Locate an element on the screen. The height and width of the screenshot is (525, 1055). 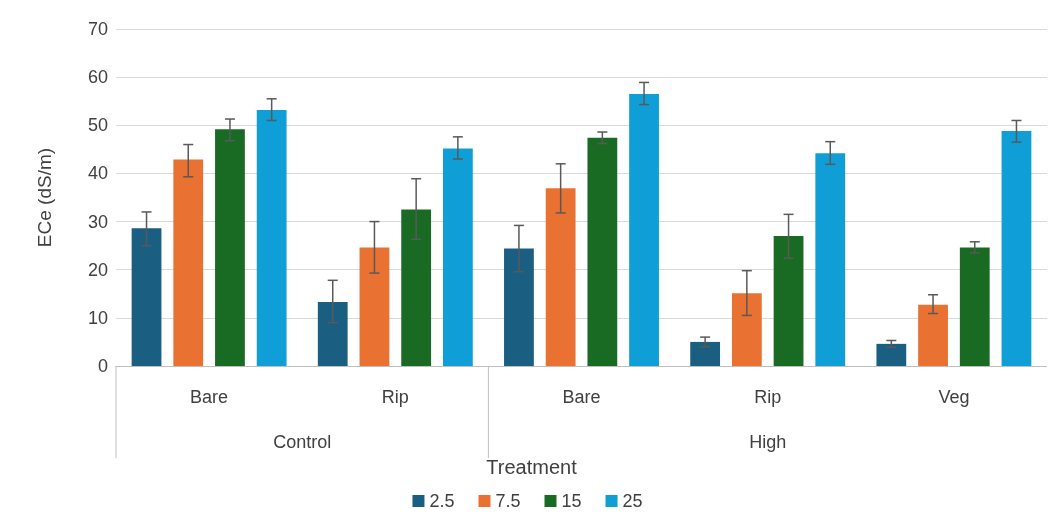
y-tick-label: 20 is located at coordinates (97, 269).